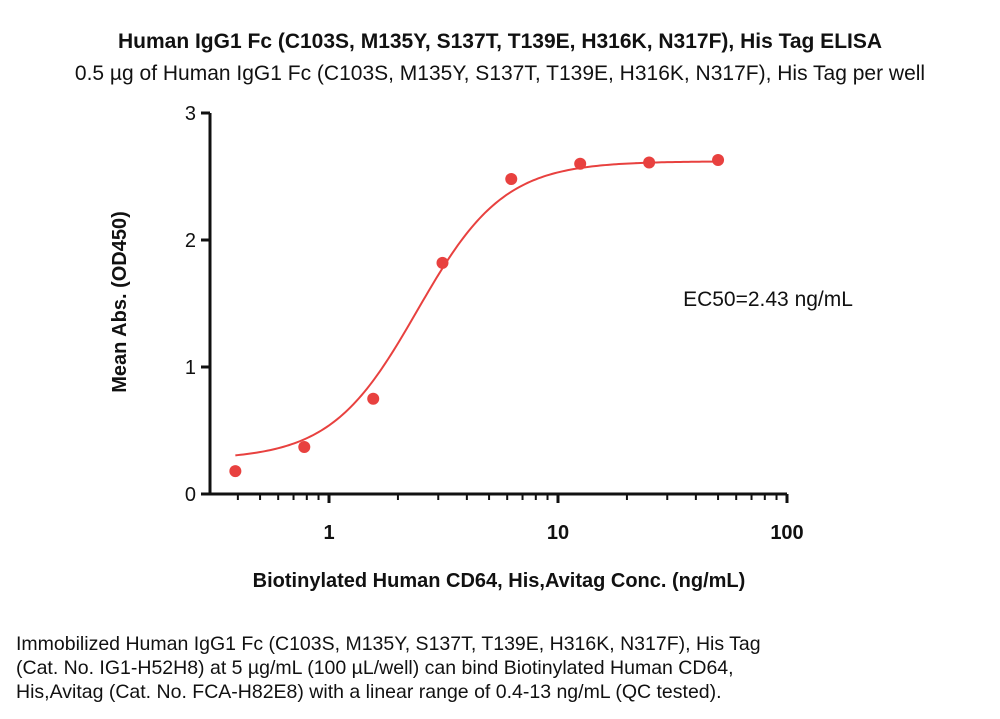 This screenshot has width=1000, height=719. I want to click on x-tick-label: 100, so click(786, 533).